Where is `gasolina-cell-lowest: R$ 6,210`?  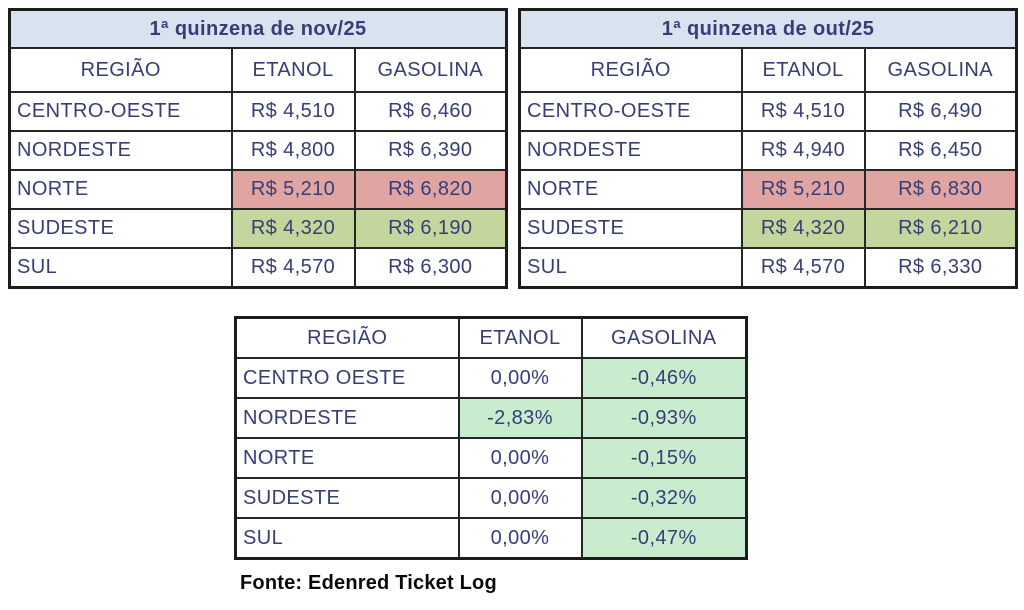
gasolina-cell-lowest: R$ 6,210 is located at coordinates (940, 228).